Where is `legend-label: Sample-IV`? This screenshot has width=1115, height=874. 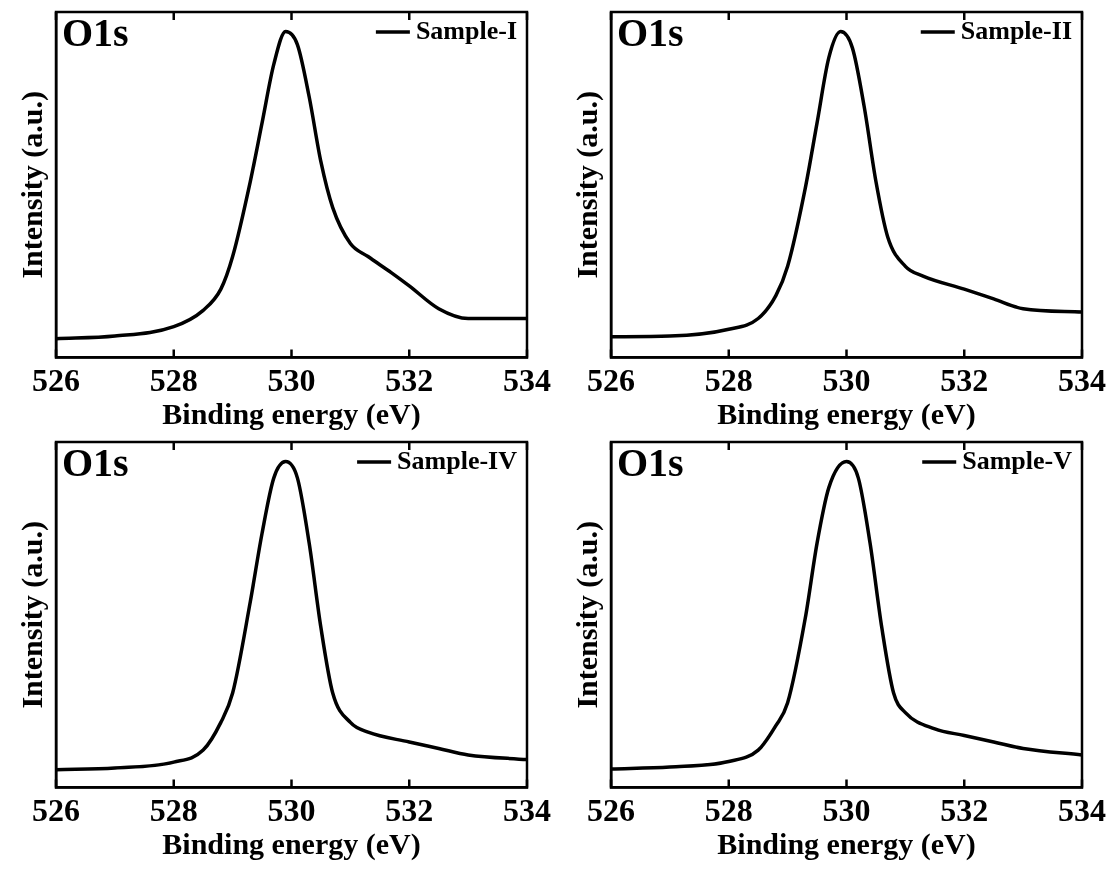
legend-label: Sample-IV is located at coordinates (457, 460).